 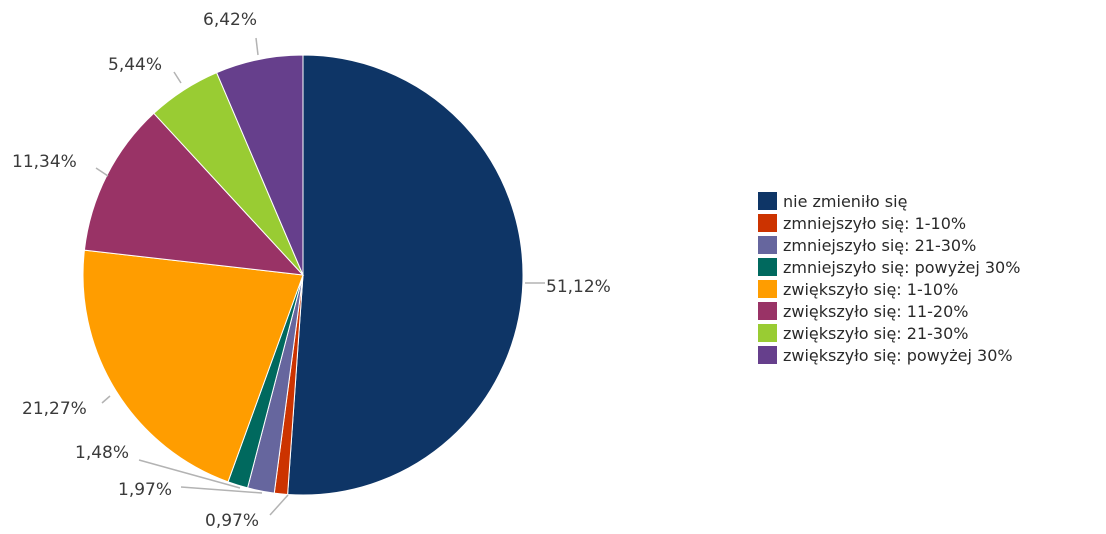 I want to click on legend-item: zmniejszyło się: 1-10%, so click(x=889, y=223).